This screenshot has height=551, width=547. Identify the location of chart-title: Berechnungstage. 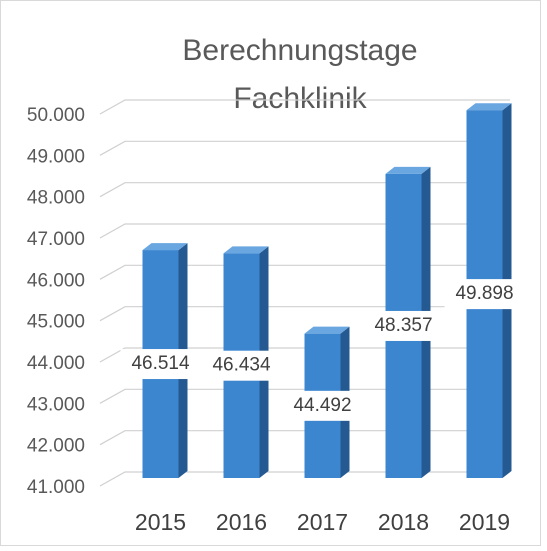
(299, 50).